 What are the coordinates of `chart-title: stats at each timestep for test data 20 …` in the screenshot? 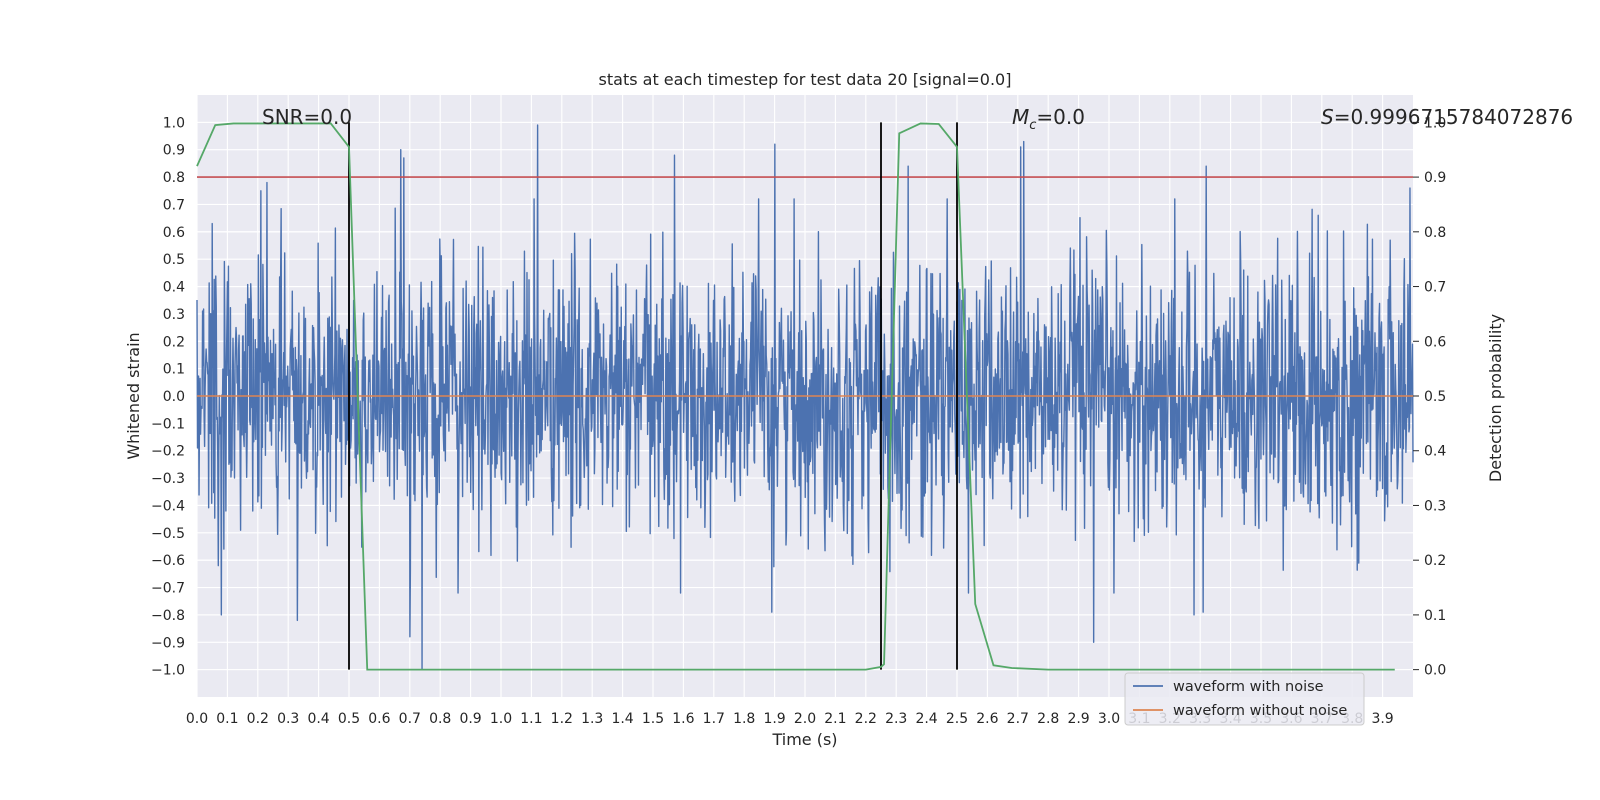 It's located at (805, 79).